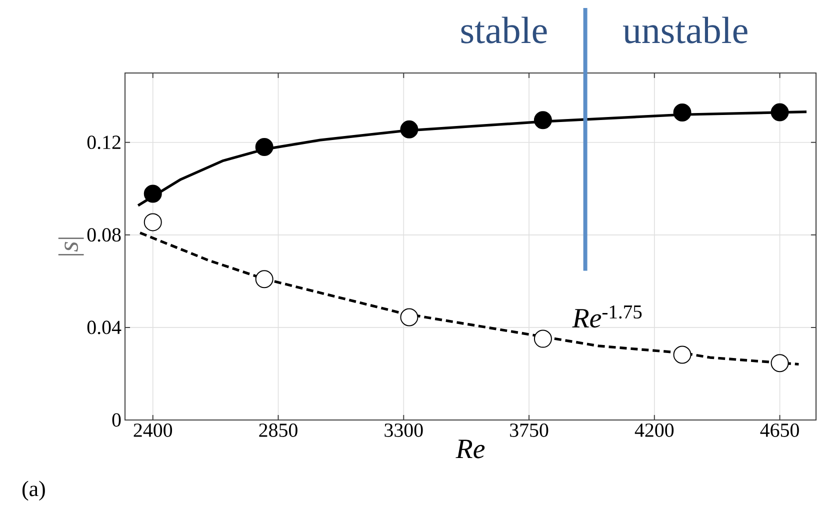 The width and height of the screenshot is (817, 520). I want to click on text: (a), so click(33, 490).